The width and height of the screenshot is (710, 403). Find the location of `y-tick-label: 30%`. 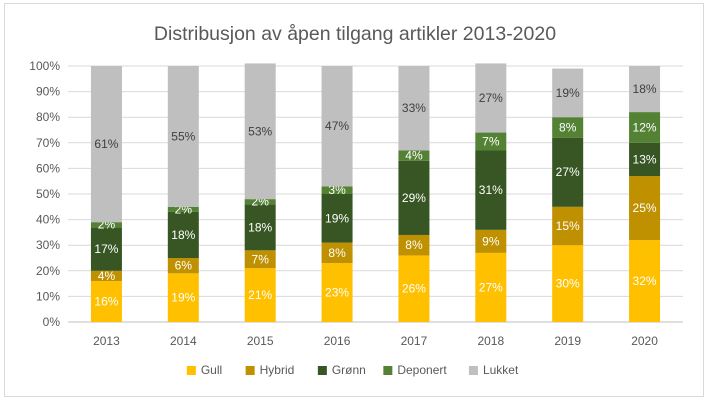

y-tick-label: 30% is located at coordinates (48, 245).